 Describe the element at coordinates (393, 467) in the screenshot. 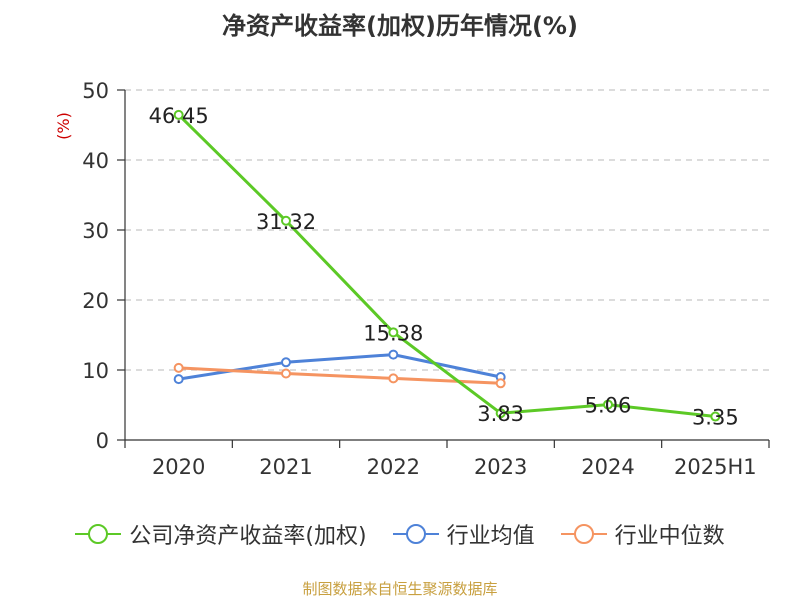

I see `x-tick-label: 2022` at that location.